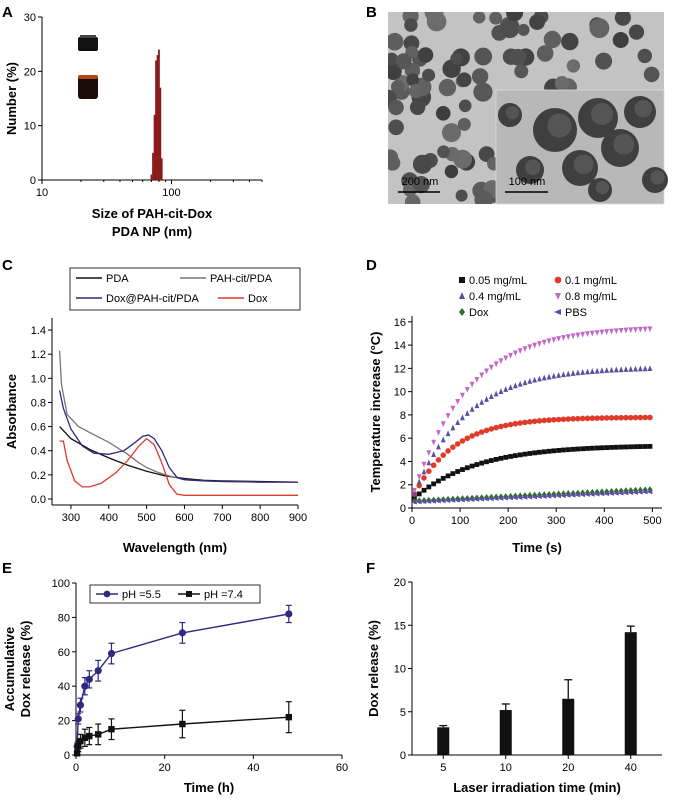 The height and width of the screenshot is (800, 678). Describe the element at coordinates (165, 768) in the screenshot. I see `x-tick-label: 20` at that location.